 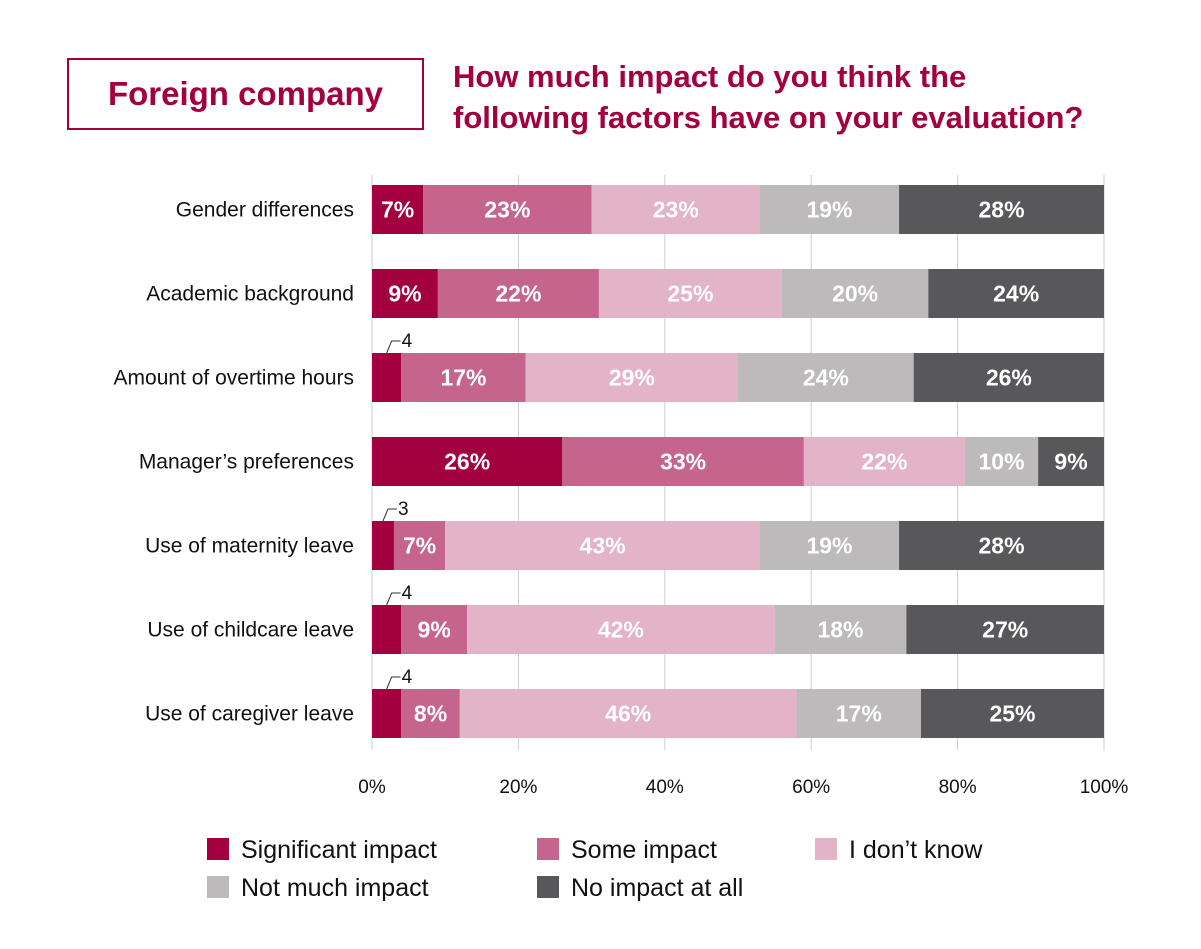 I want to click on segment-label: 33%, so click(x=683, y=462).